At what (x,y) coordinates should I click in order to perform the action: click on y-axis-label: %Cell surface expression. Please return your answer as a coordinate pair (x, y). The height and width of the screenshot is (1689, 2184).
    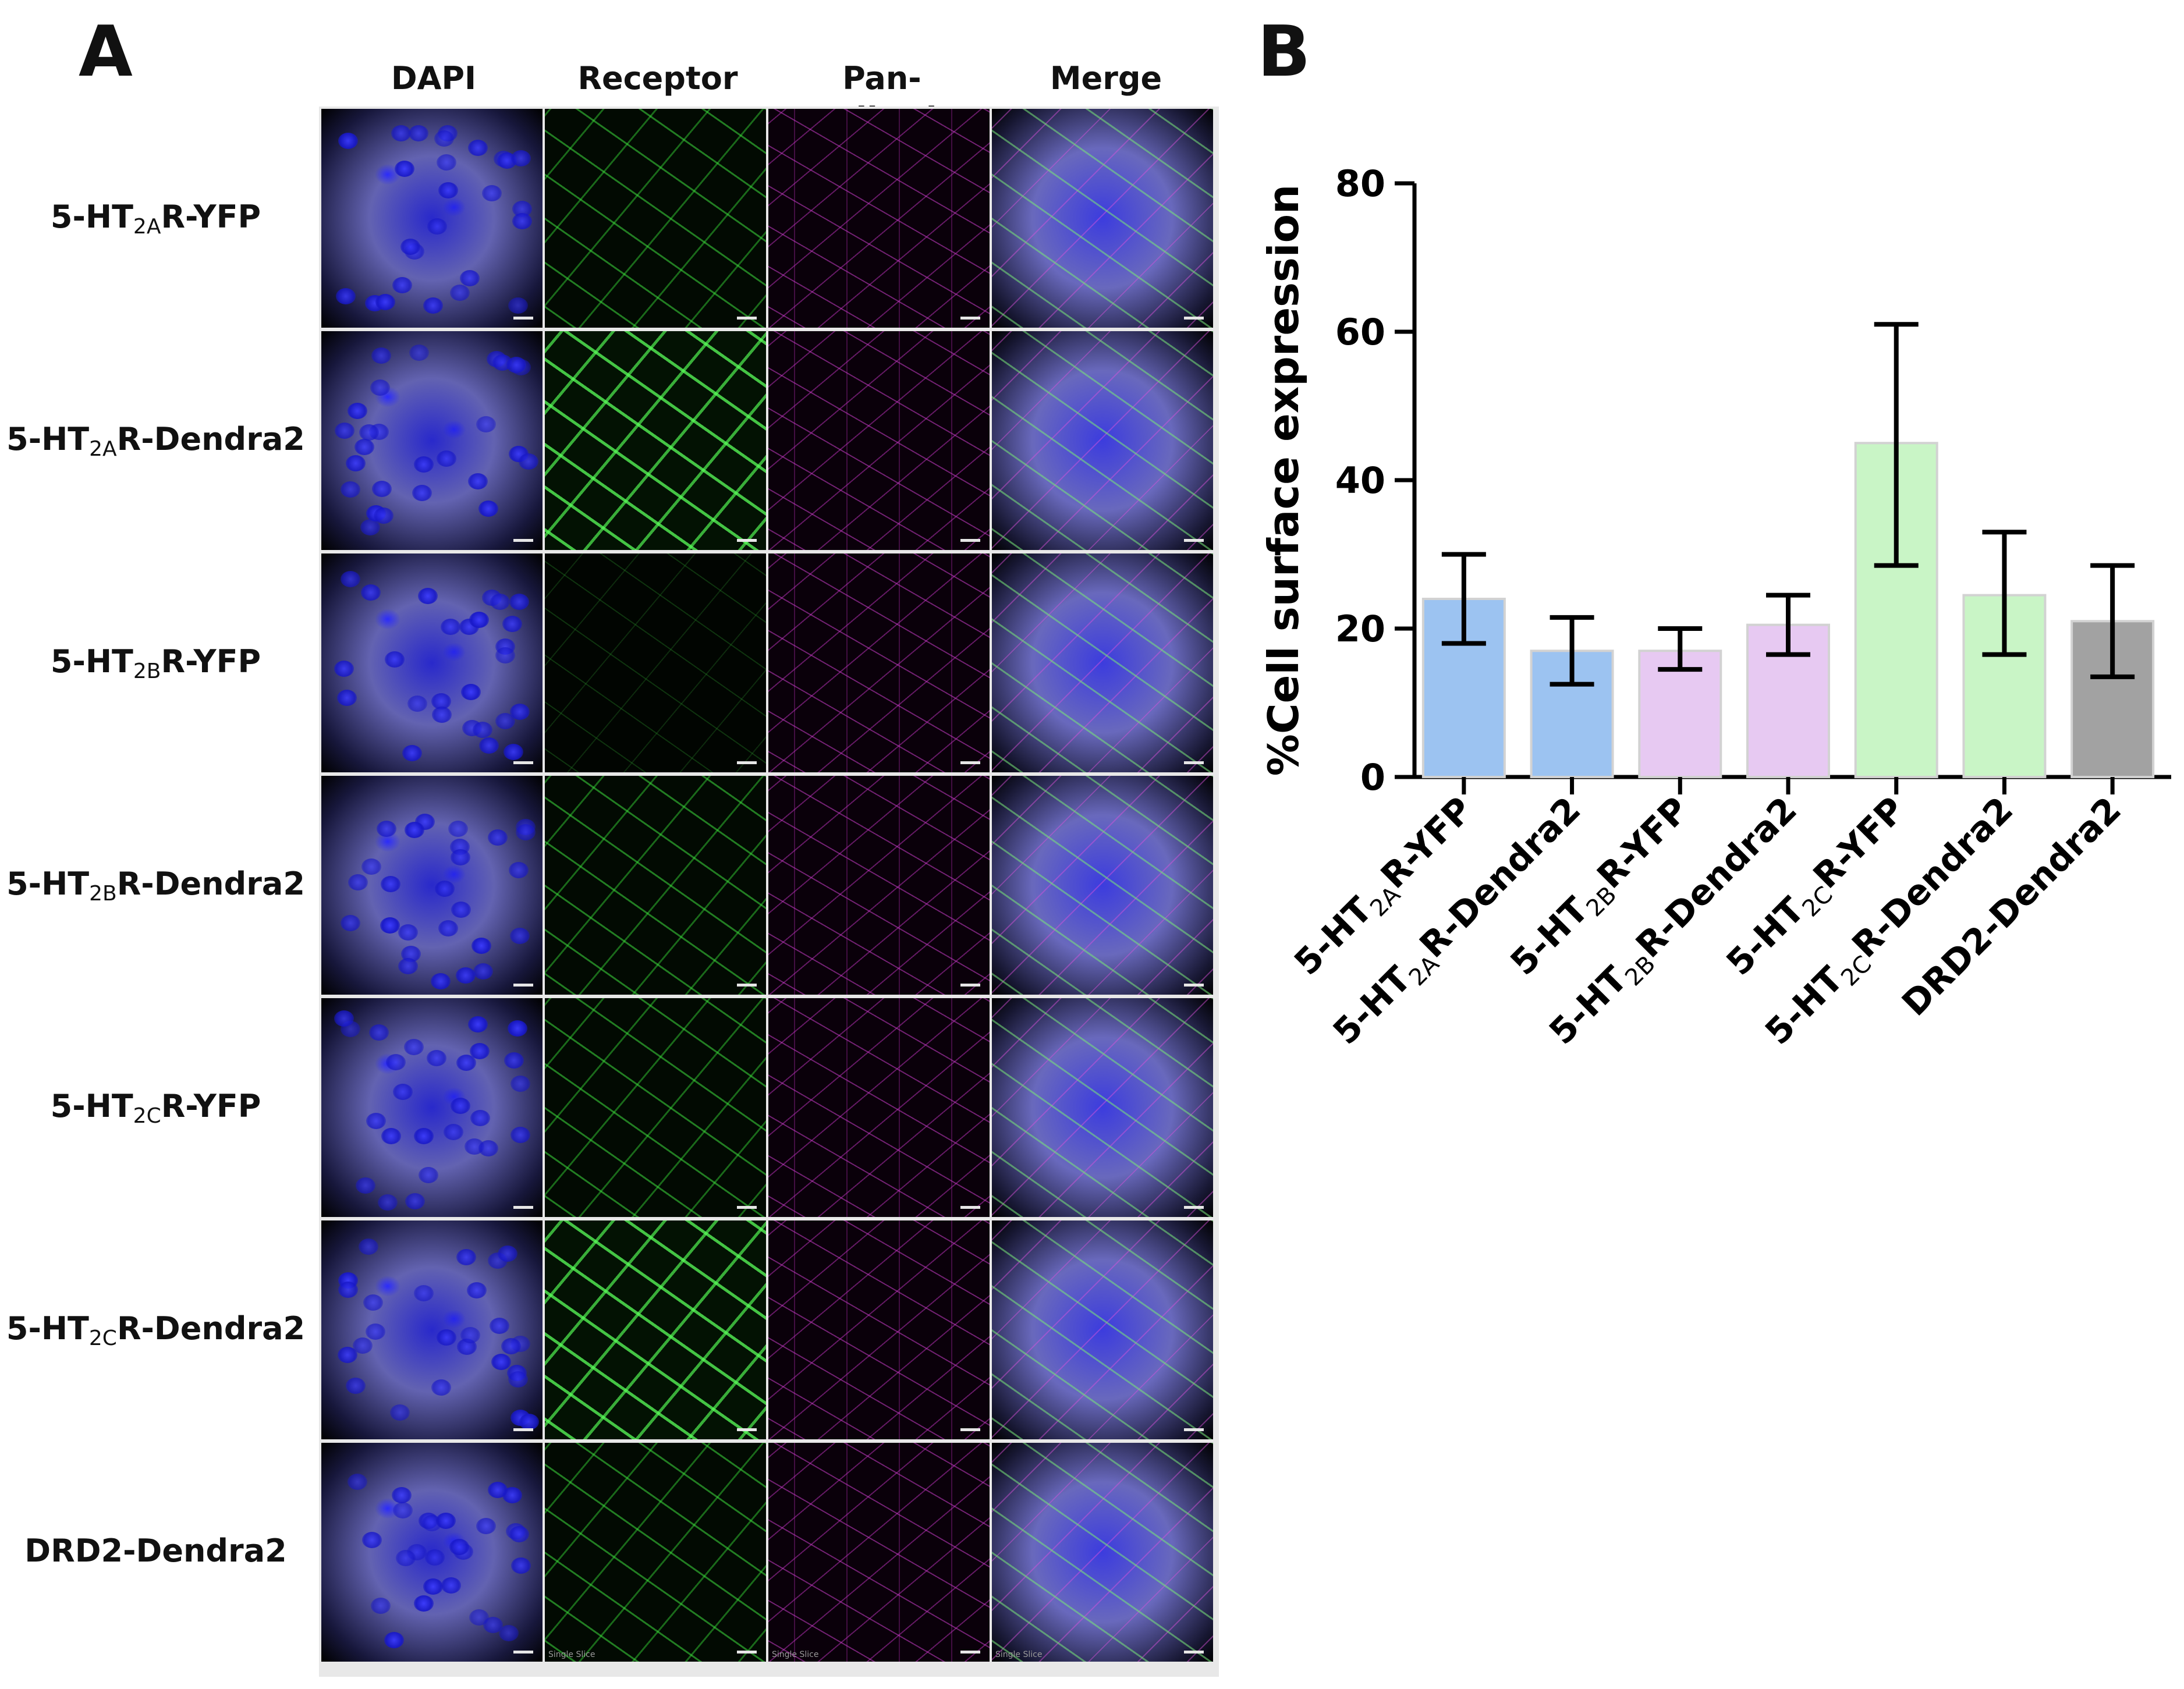
    Looking at the image, I should click on (1283, 480).